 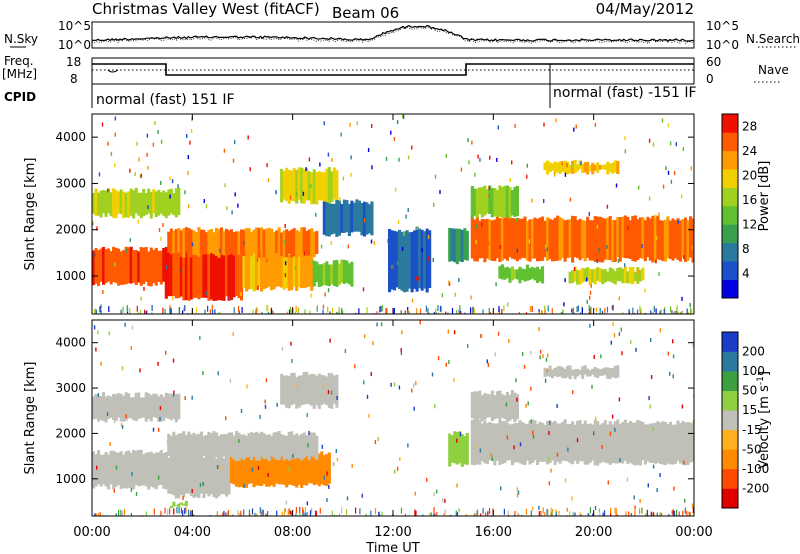 I want to click on band-8-cell, so click(x=392, y=260).